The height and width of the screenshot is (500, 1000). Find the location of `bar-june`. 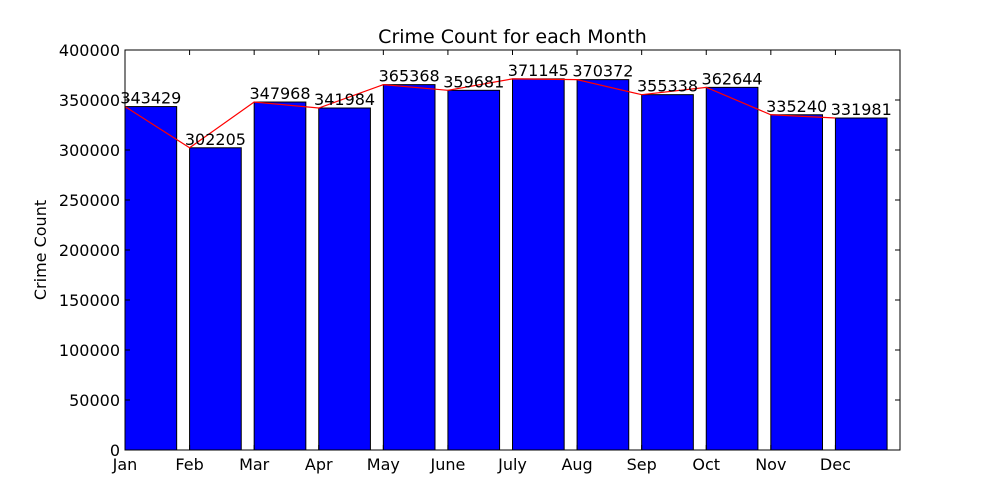

bar-june is located at coordinates (474, 270).